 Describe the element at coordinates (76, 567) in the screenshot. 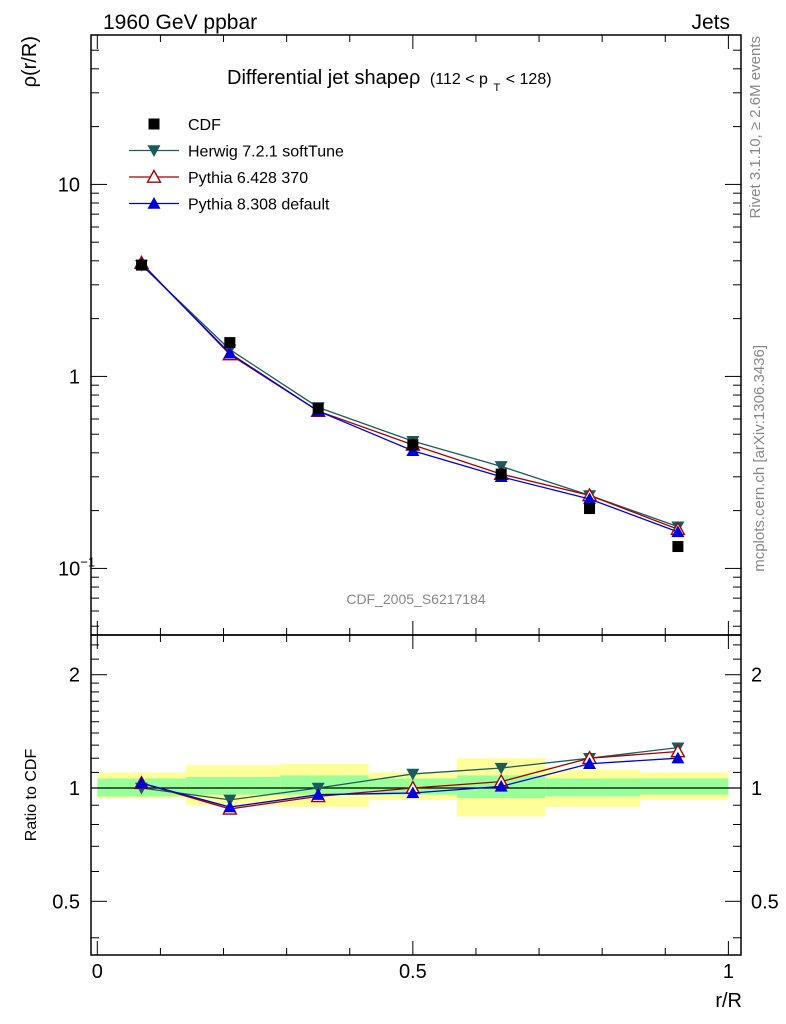

I see `y-tick-label: 10−1` at that location.